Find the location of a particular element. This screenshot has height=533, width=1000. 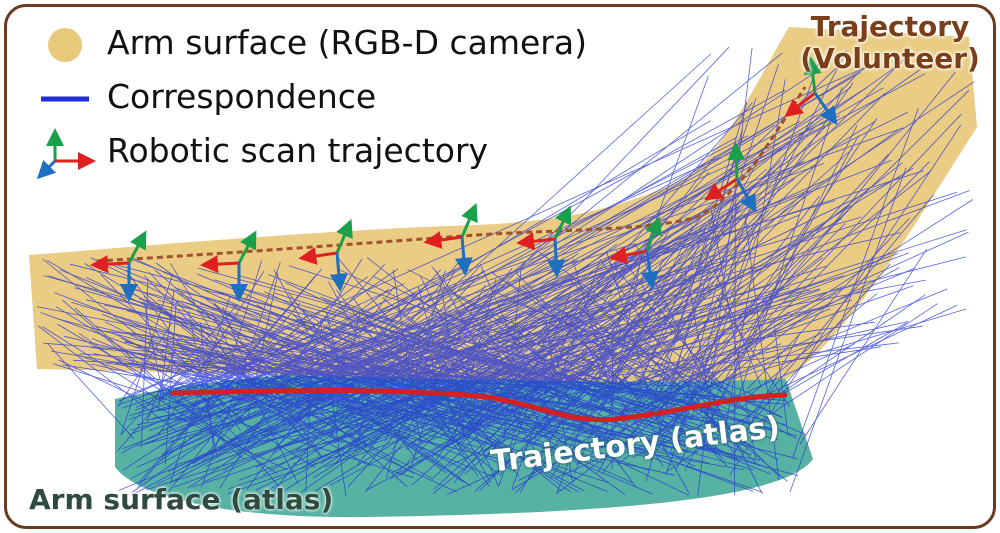

atlas-trajectory-line is located at coordinates (479, 405).